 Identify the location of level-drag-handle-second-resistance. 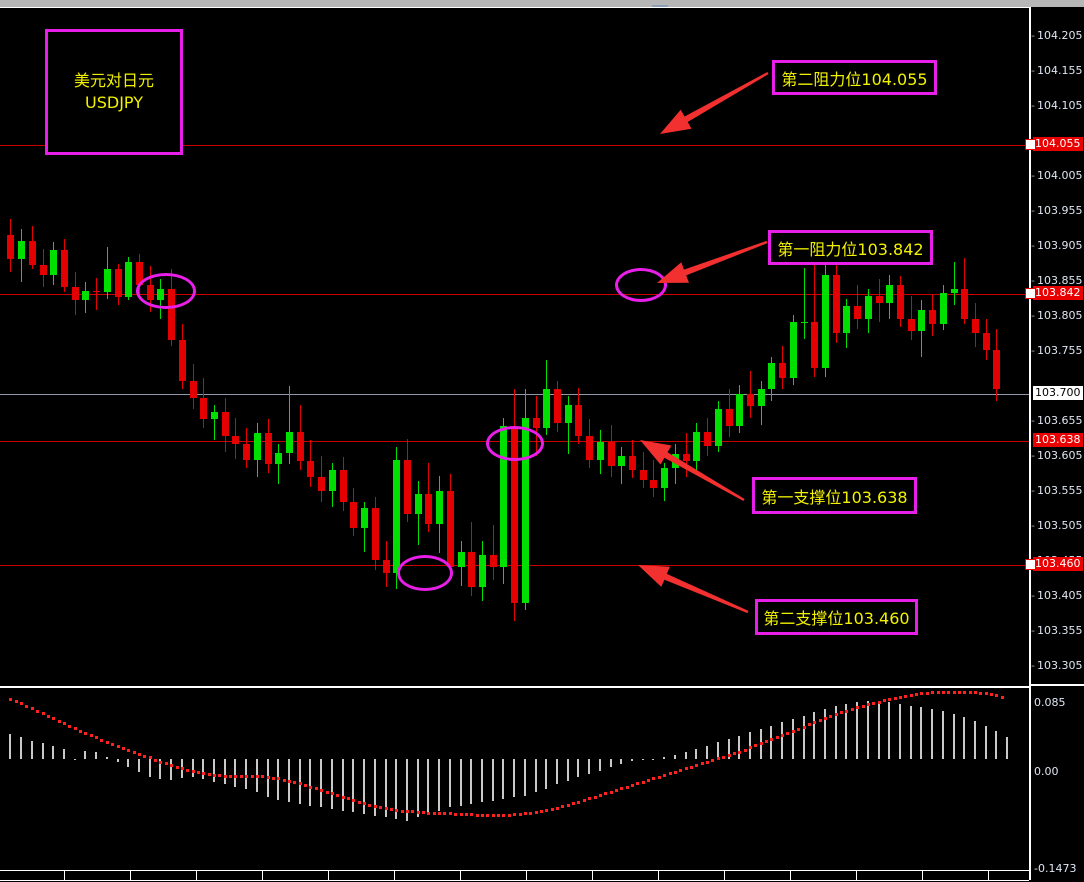
(1030, 144).